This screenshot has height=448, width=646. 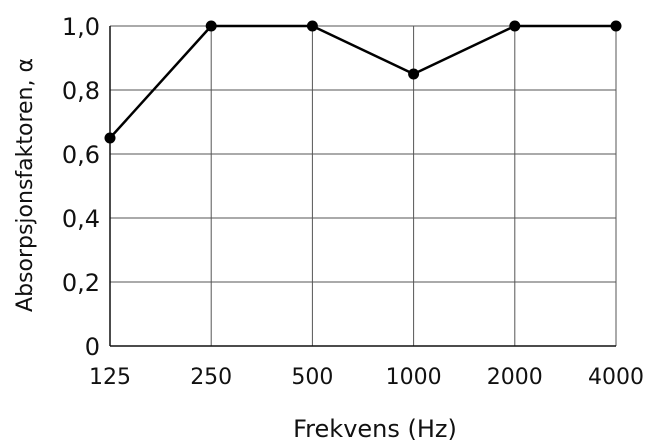 I want to click on y-tick-label-1: 0,2, so click(x=81, y=283).